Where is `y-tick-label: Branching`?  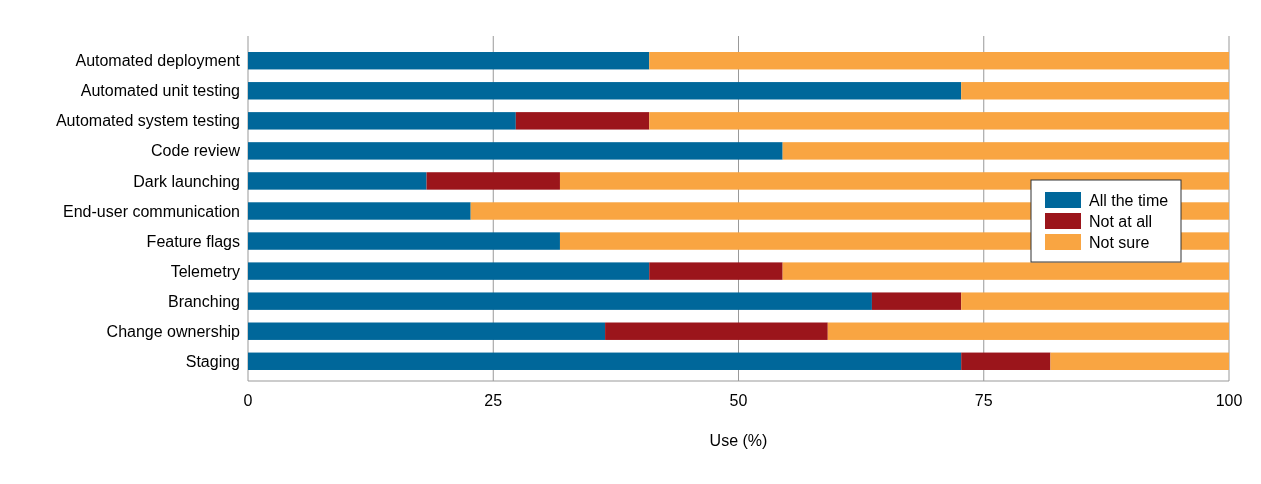 y-tick-label: Branching is located at coordinates (203, 301).